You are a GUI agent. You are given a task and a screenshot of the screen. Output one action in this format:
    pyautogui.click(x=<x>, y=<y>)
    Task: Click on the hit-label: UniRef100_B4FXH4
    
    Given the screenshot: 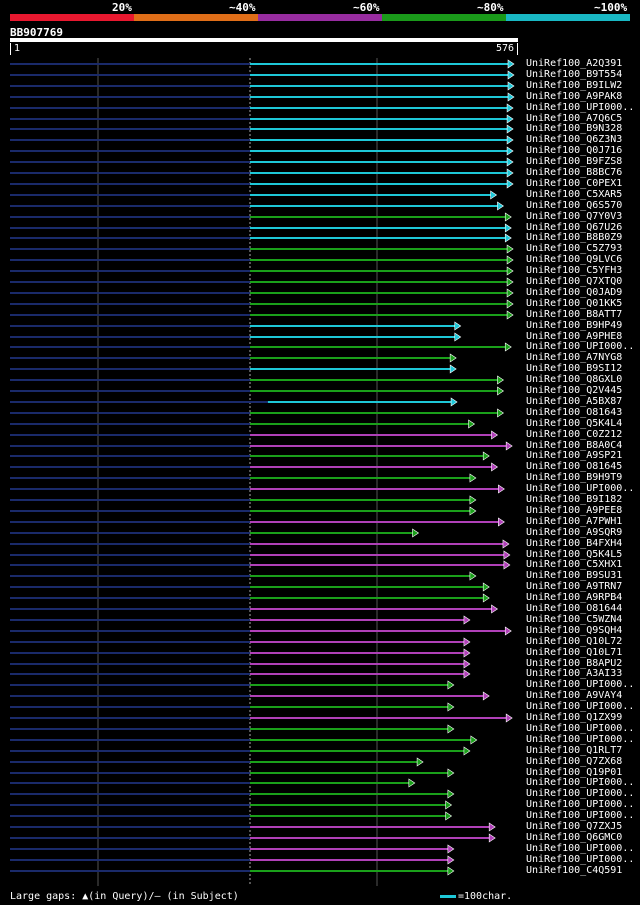 What is the action you would take?
    pyautogui.click(x=574, y=543)
    